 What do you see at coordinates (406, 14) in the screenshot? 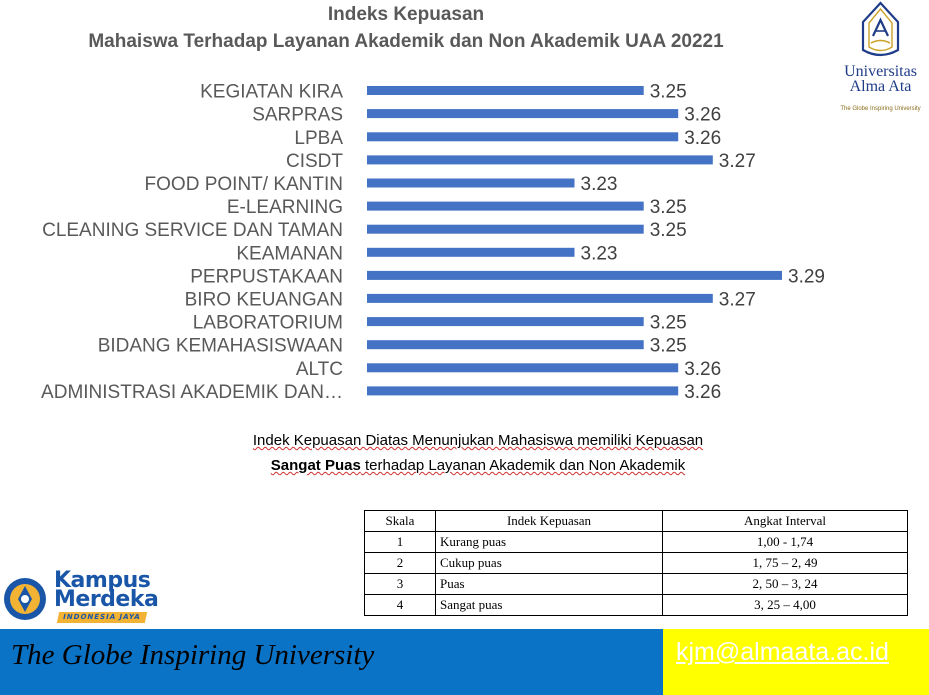
I see `chart-title: Indeks Kepuasan` at bounding box center [406, 14].